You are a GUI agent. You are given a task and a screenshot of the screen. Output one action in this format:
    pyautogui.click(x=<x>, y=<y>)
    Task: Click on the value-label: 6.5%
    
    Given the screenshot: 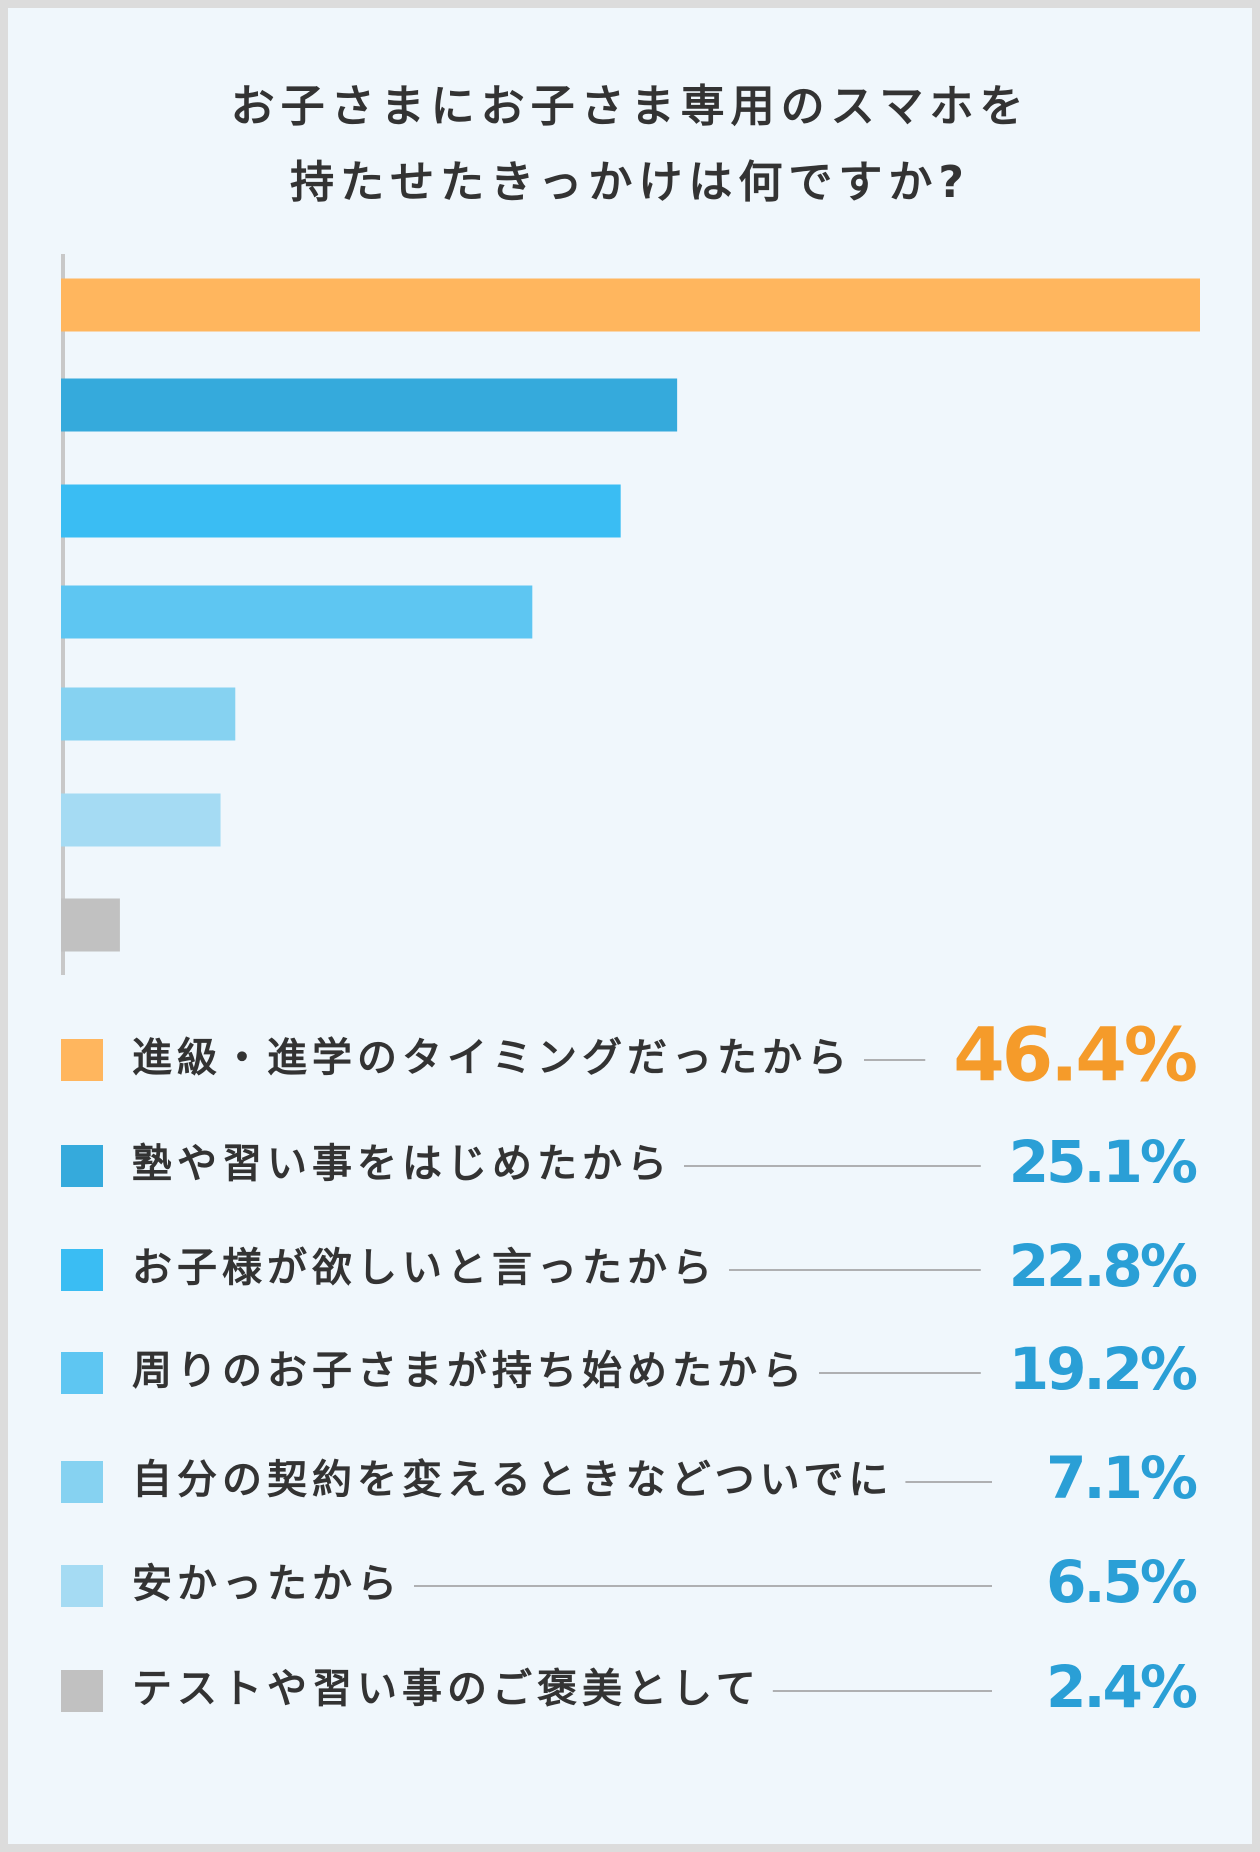 What is the action you would take?
    pyautogui.click(x=1121, y=1582)
    